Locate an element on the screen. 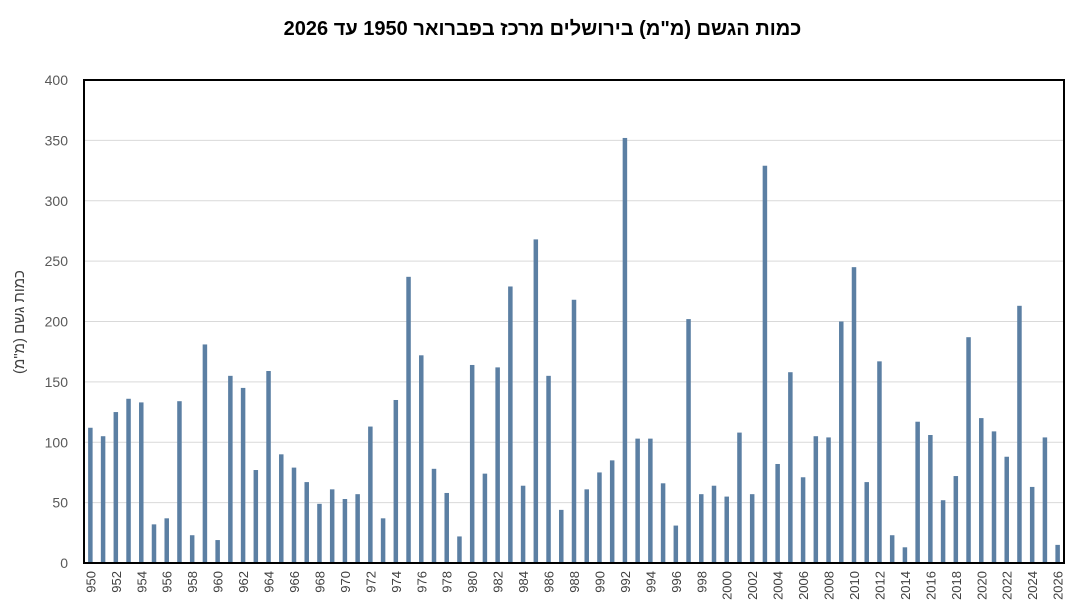 This screenshot has width=1085, height=609. x-tick-label: 2008 is located at coordinates (829, 585).